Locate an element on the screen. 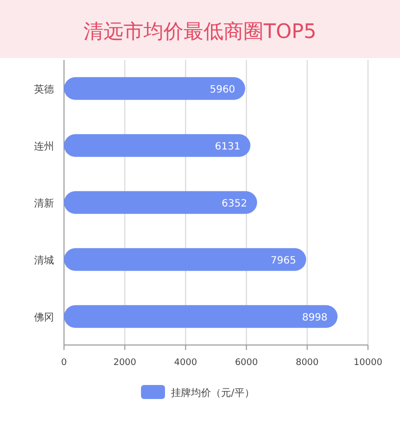 The image size is (400, 430). data-label: 8998 is located at coordinates (315, 318).